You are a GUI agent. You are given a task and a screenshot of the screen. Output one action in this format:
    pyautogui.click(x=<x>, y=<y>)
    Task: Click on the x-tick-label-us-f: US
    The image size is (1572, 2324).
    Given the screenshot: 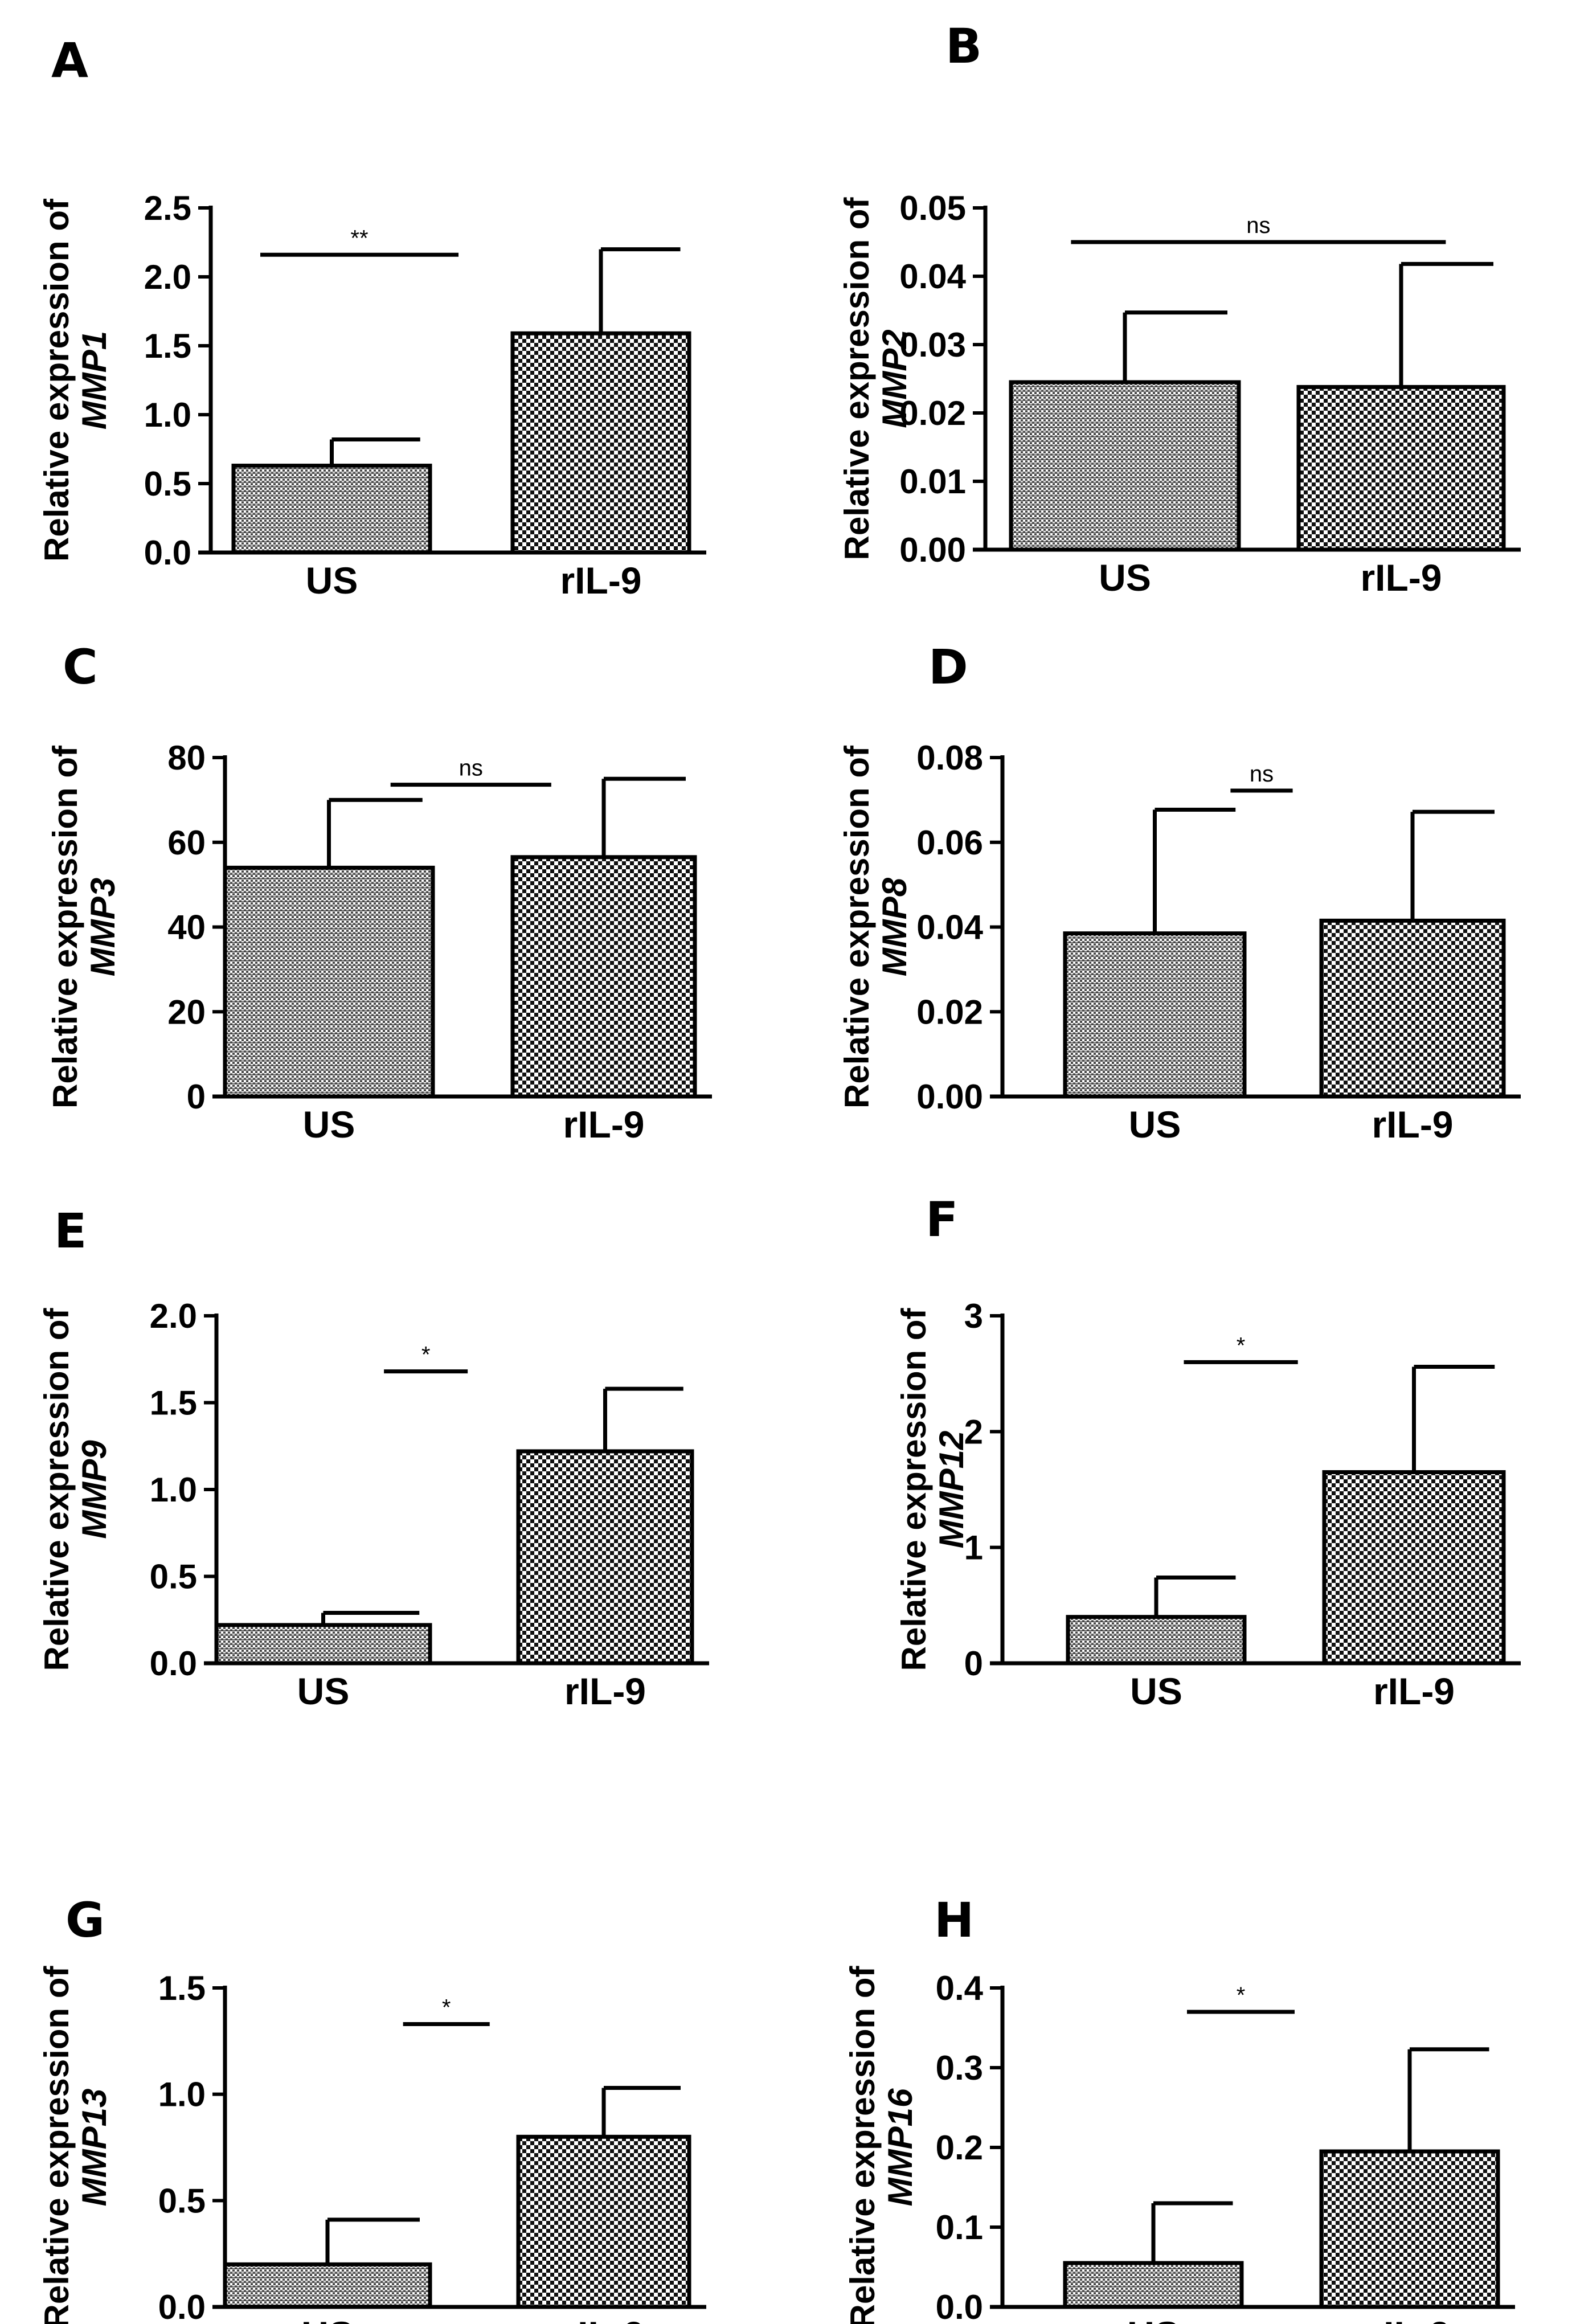 What is the action you would take?
    pyautogui.click(x=1156, y=1691)
    